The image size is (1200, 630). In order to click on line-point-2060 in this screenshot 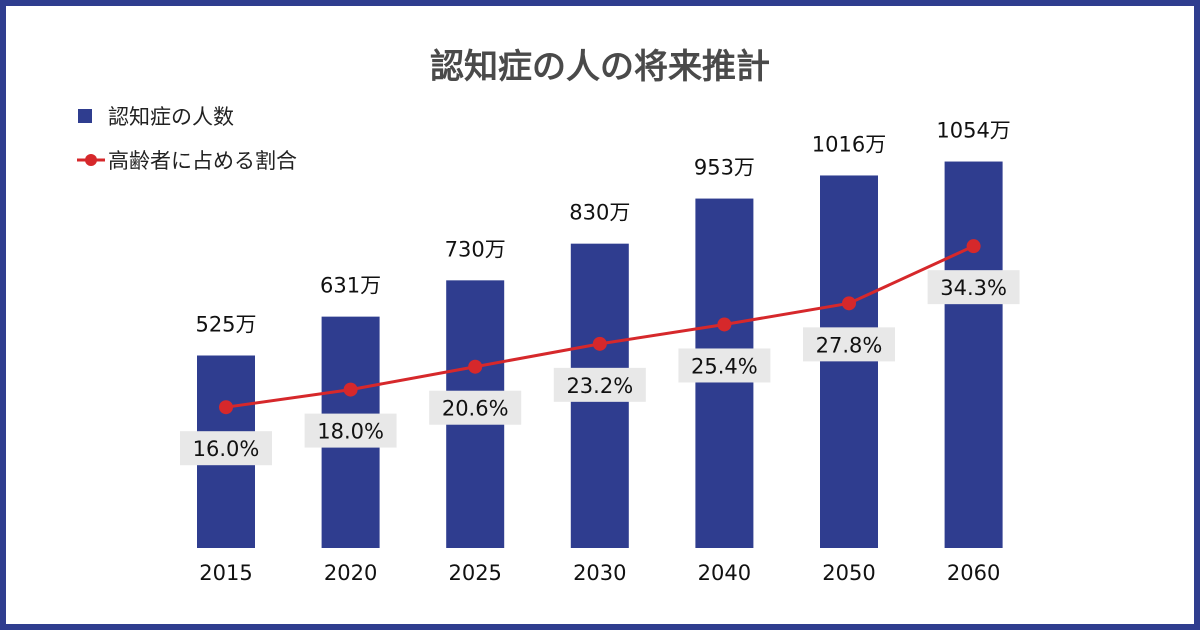, I will do `click(973, 246)`.